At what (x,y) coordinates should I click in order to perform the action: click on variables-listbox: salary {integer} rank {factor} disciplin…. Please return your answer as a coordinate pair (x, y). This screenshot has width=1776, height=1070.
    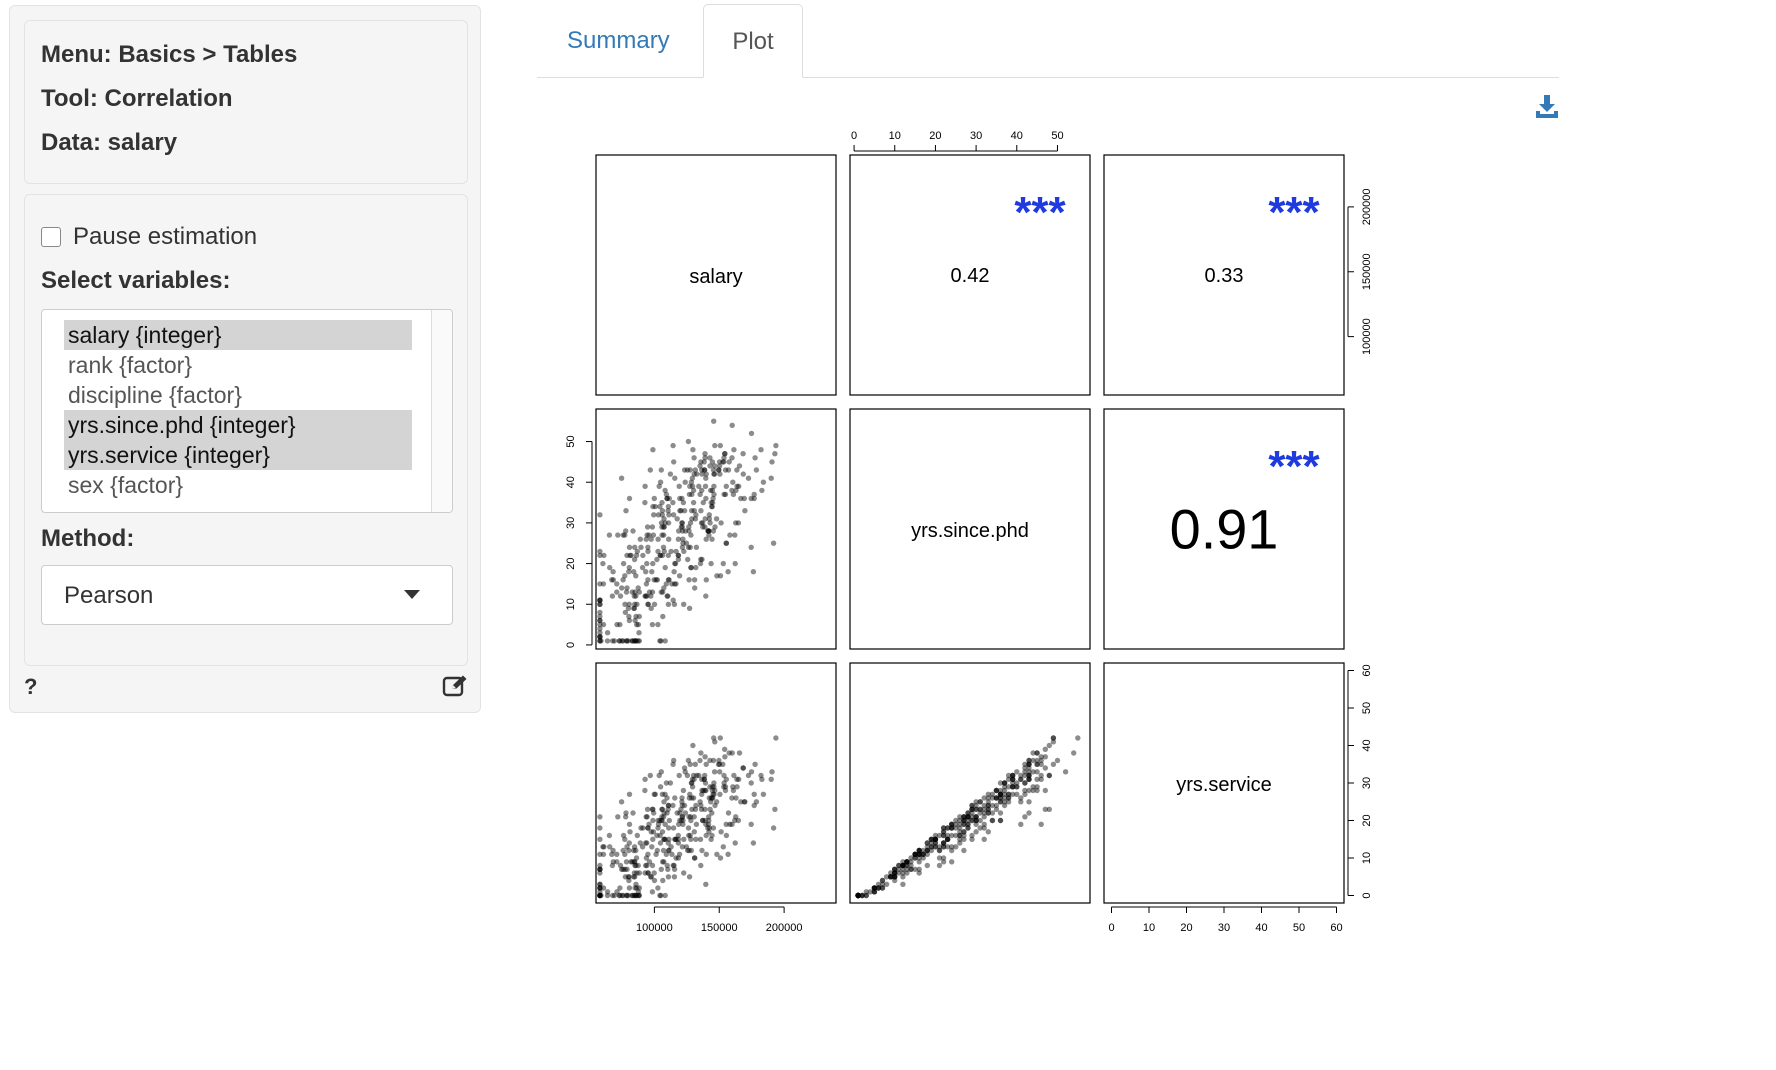
    Looking at the image, I should click on (247, 411).